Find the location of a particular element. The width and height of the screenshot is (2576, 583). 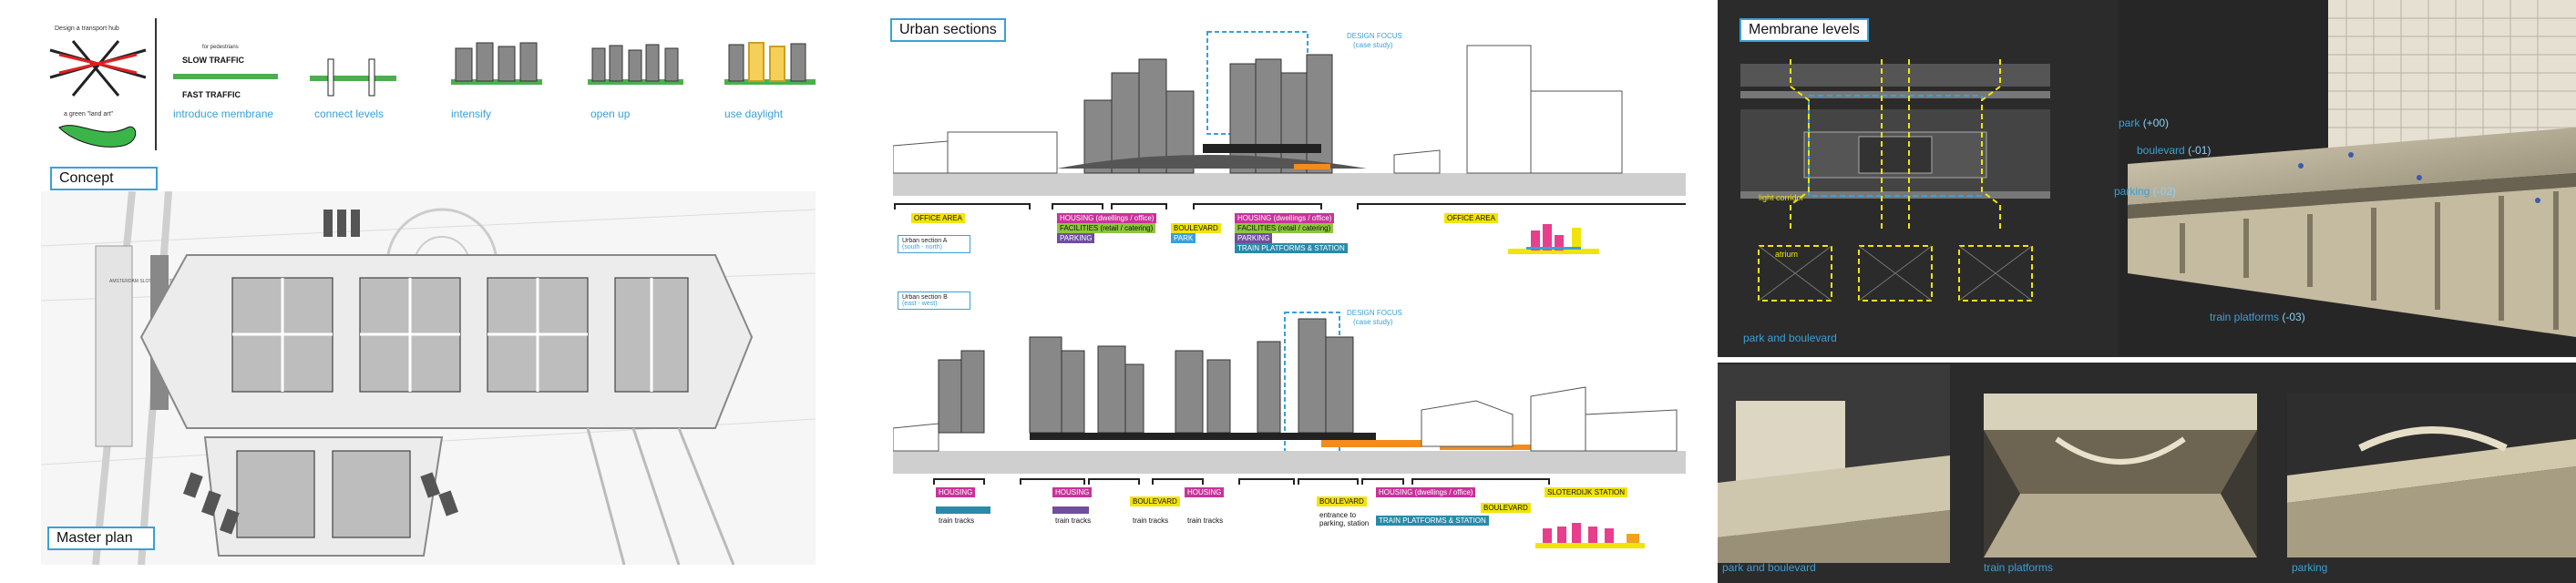

photo-caption-2: train platforms is located at coordinates (2019, 567).